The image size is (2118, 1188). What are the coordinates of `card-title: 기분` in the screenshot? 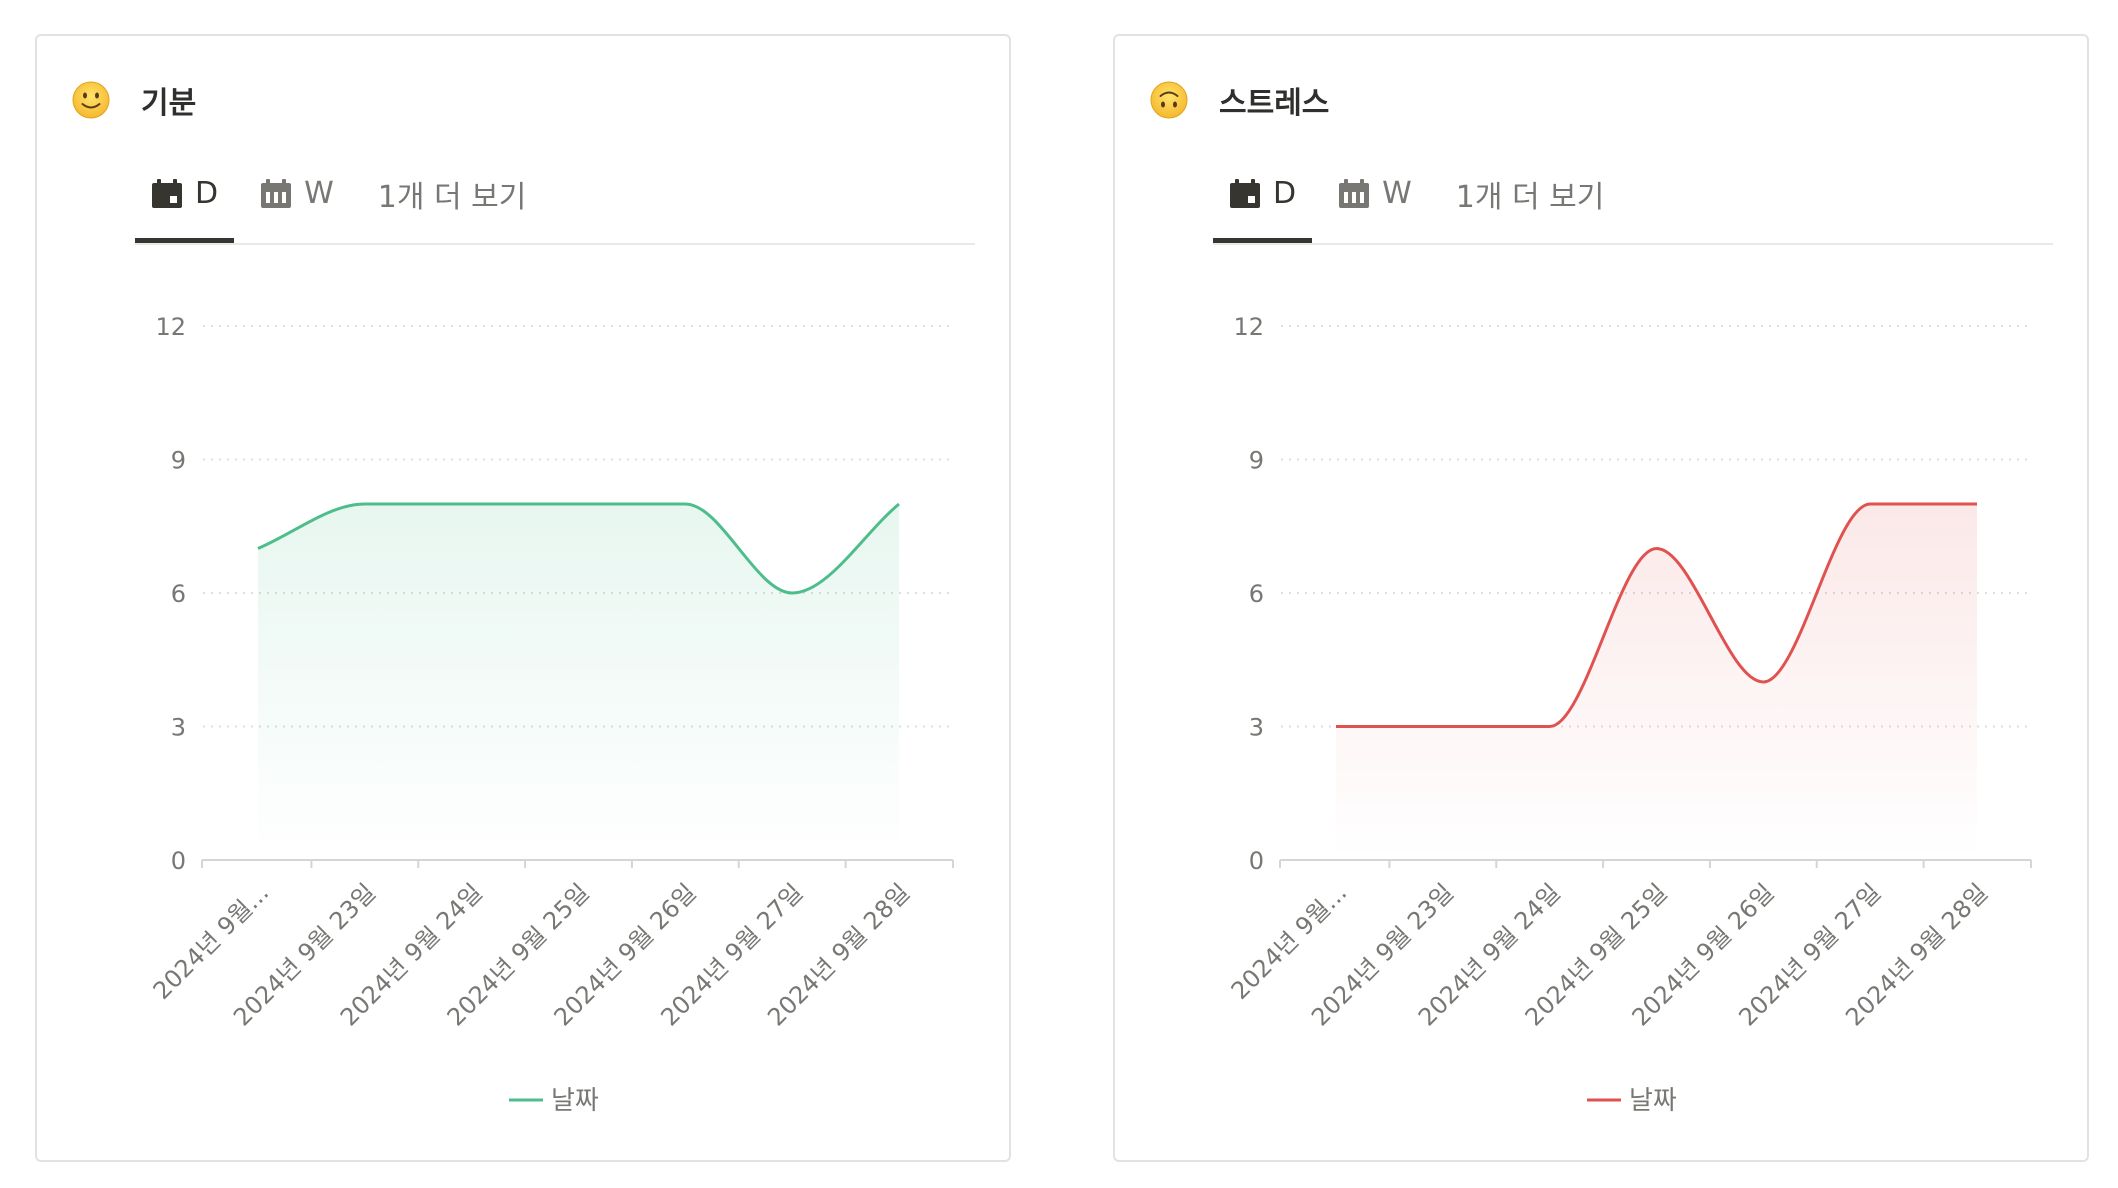 It's located at (169, 103).